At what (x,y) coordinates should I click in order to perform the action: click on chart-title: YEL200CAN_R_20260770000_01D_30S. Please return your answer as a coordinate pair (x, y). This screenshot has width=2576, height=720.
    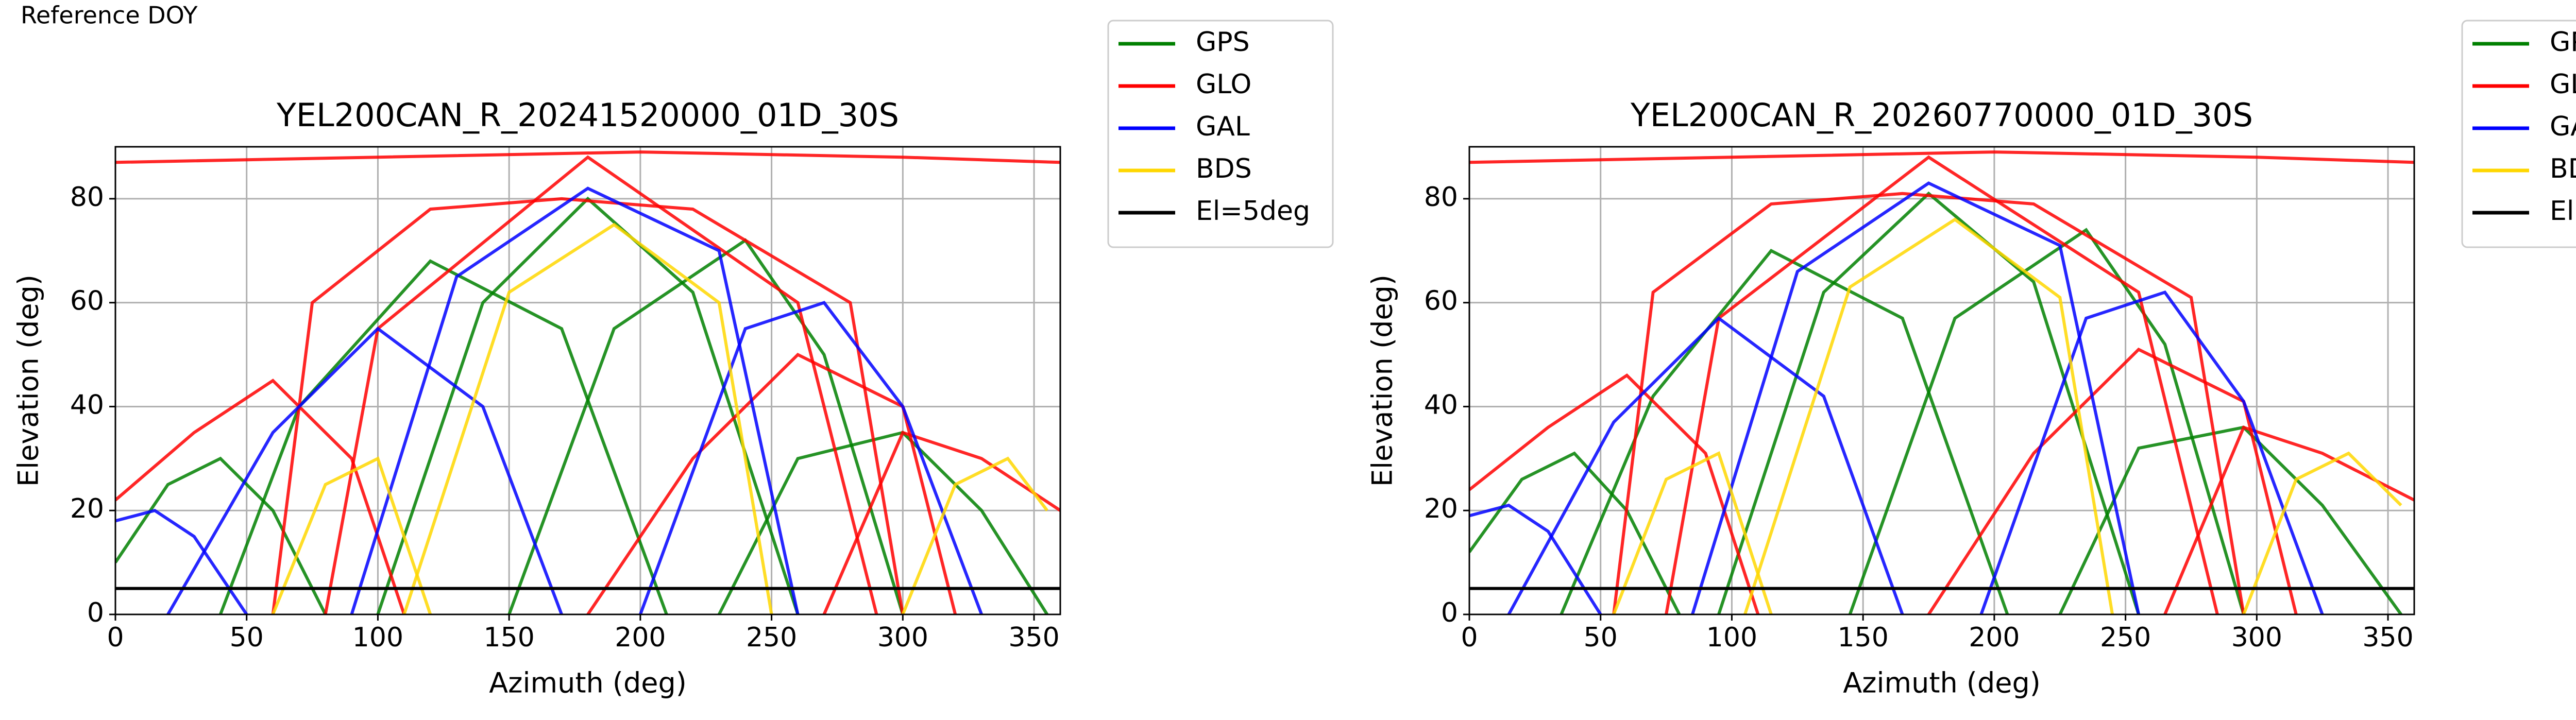
    Looking at the image, I should click on (1941, 115).